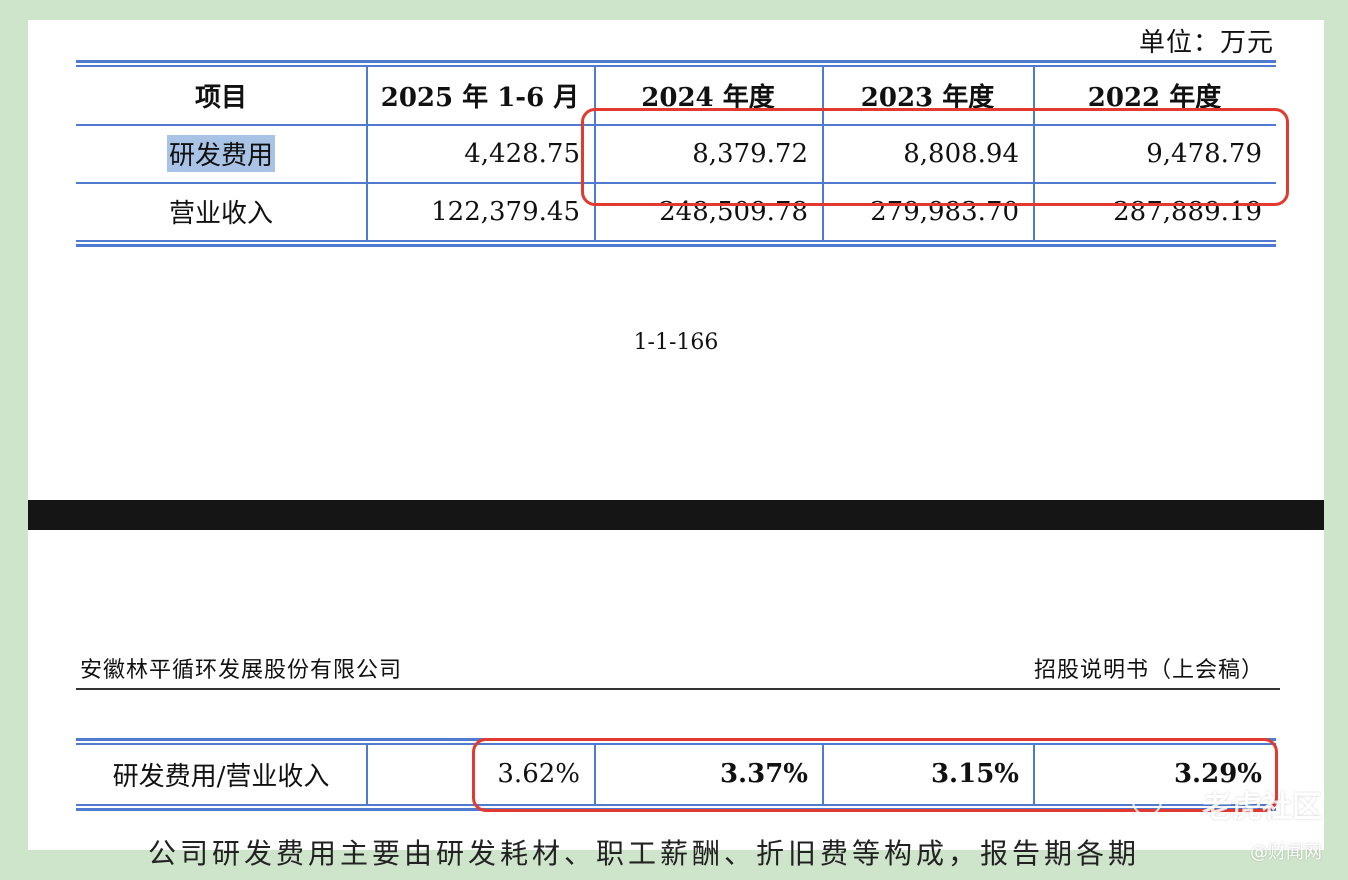 Image resolution: width=1348 pixels, height=880 pixels. What do you see at coordinates (220, 97) in the screenshot?
I see `header-item: 项目` at bounding box center [220, 97].